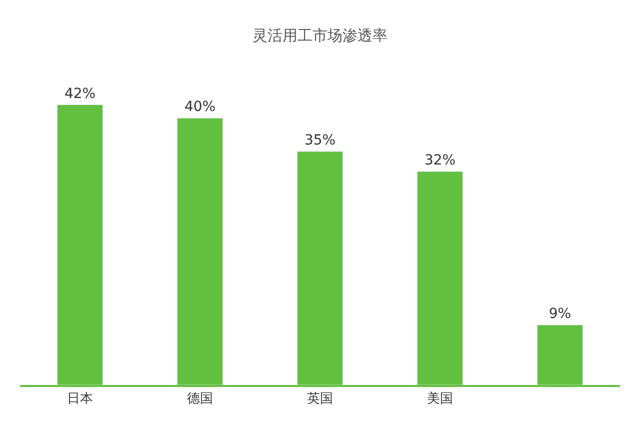 The width and height of the screenshot is (640, 425). Describe the element at coordinates (440, 398) in the screenshot. I see `x-tick-label: 美国` at that location.